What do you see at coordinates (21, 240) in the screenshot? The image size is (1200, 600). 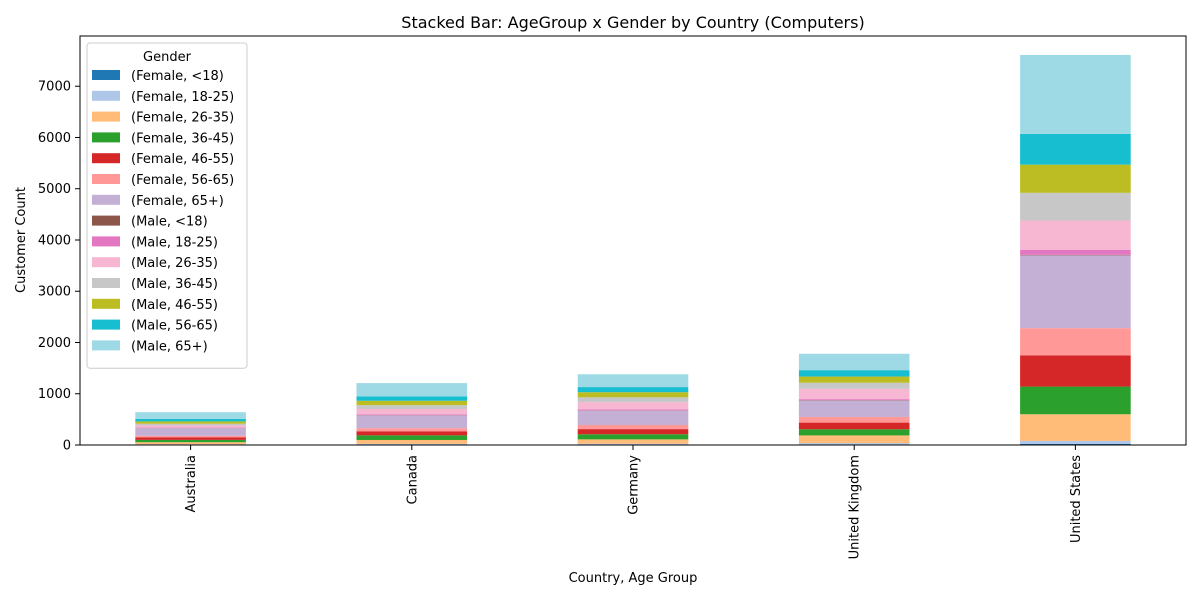 I see `y-axis-label: Customer Count` at bounding box center [21, 240].